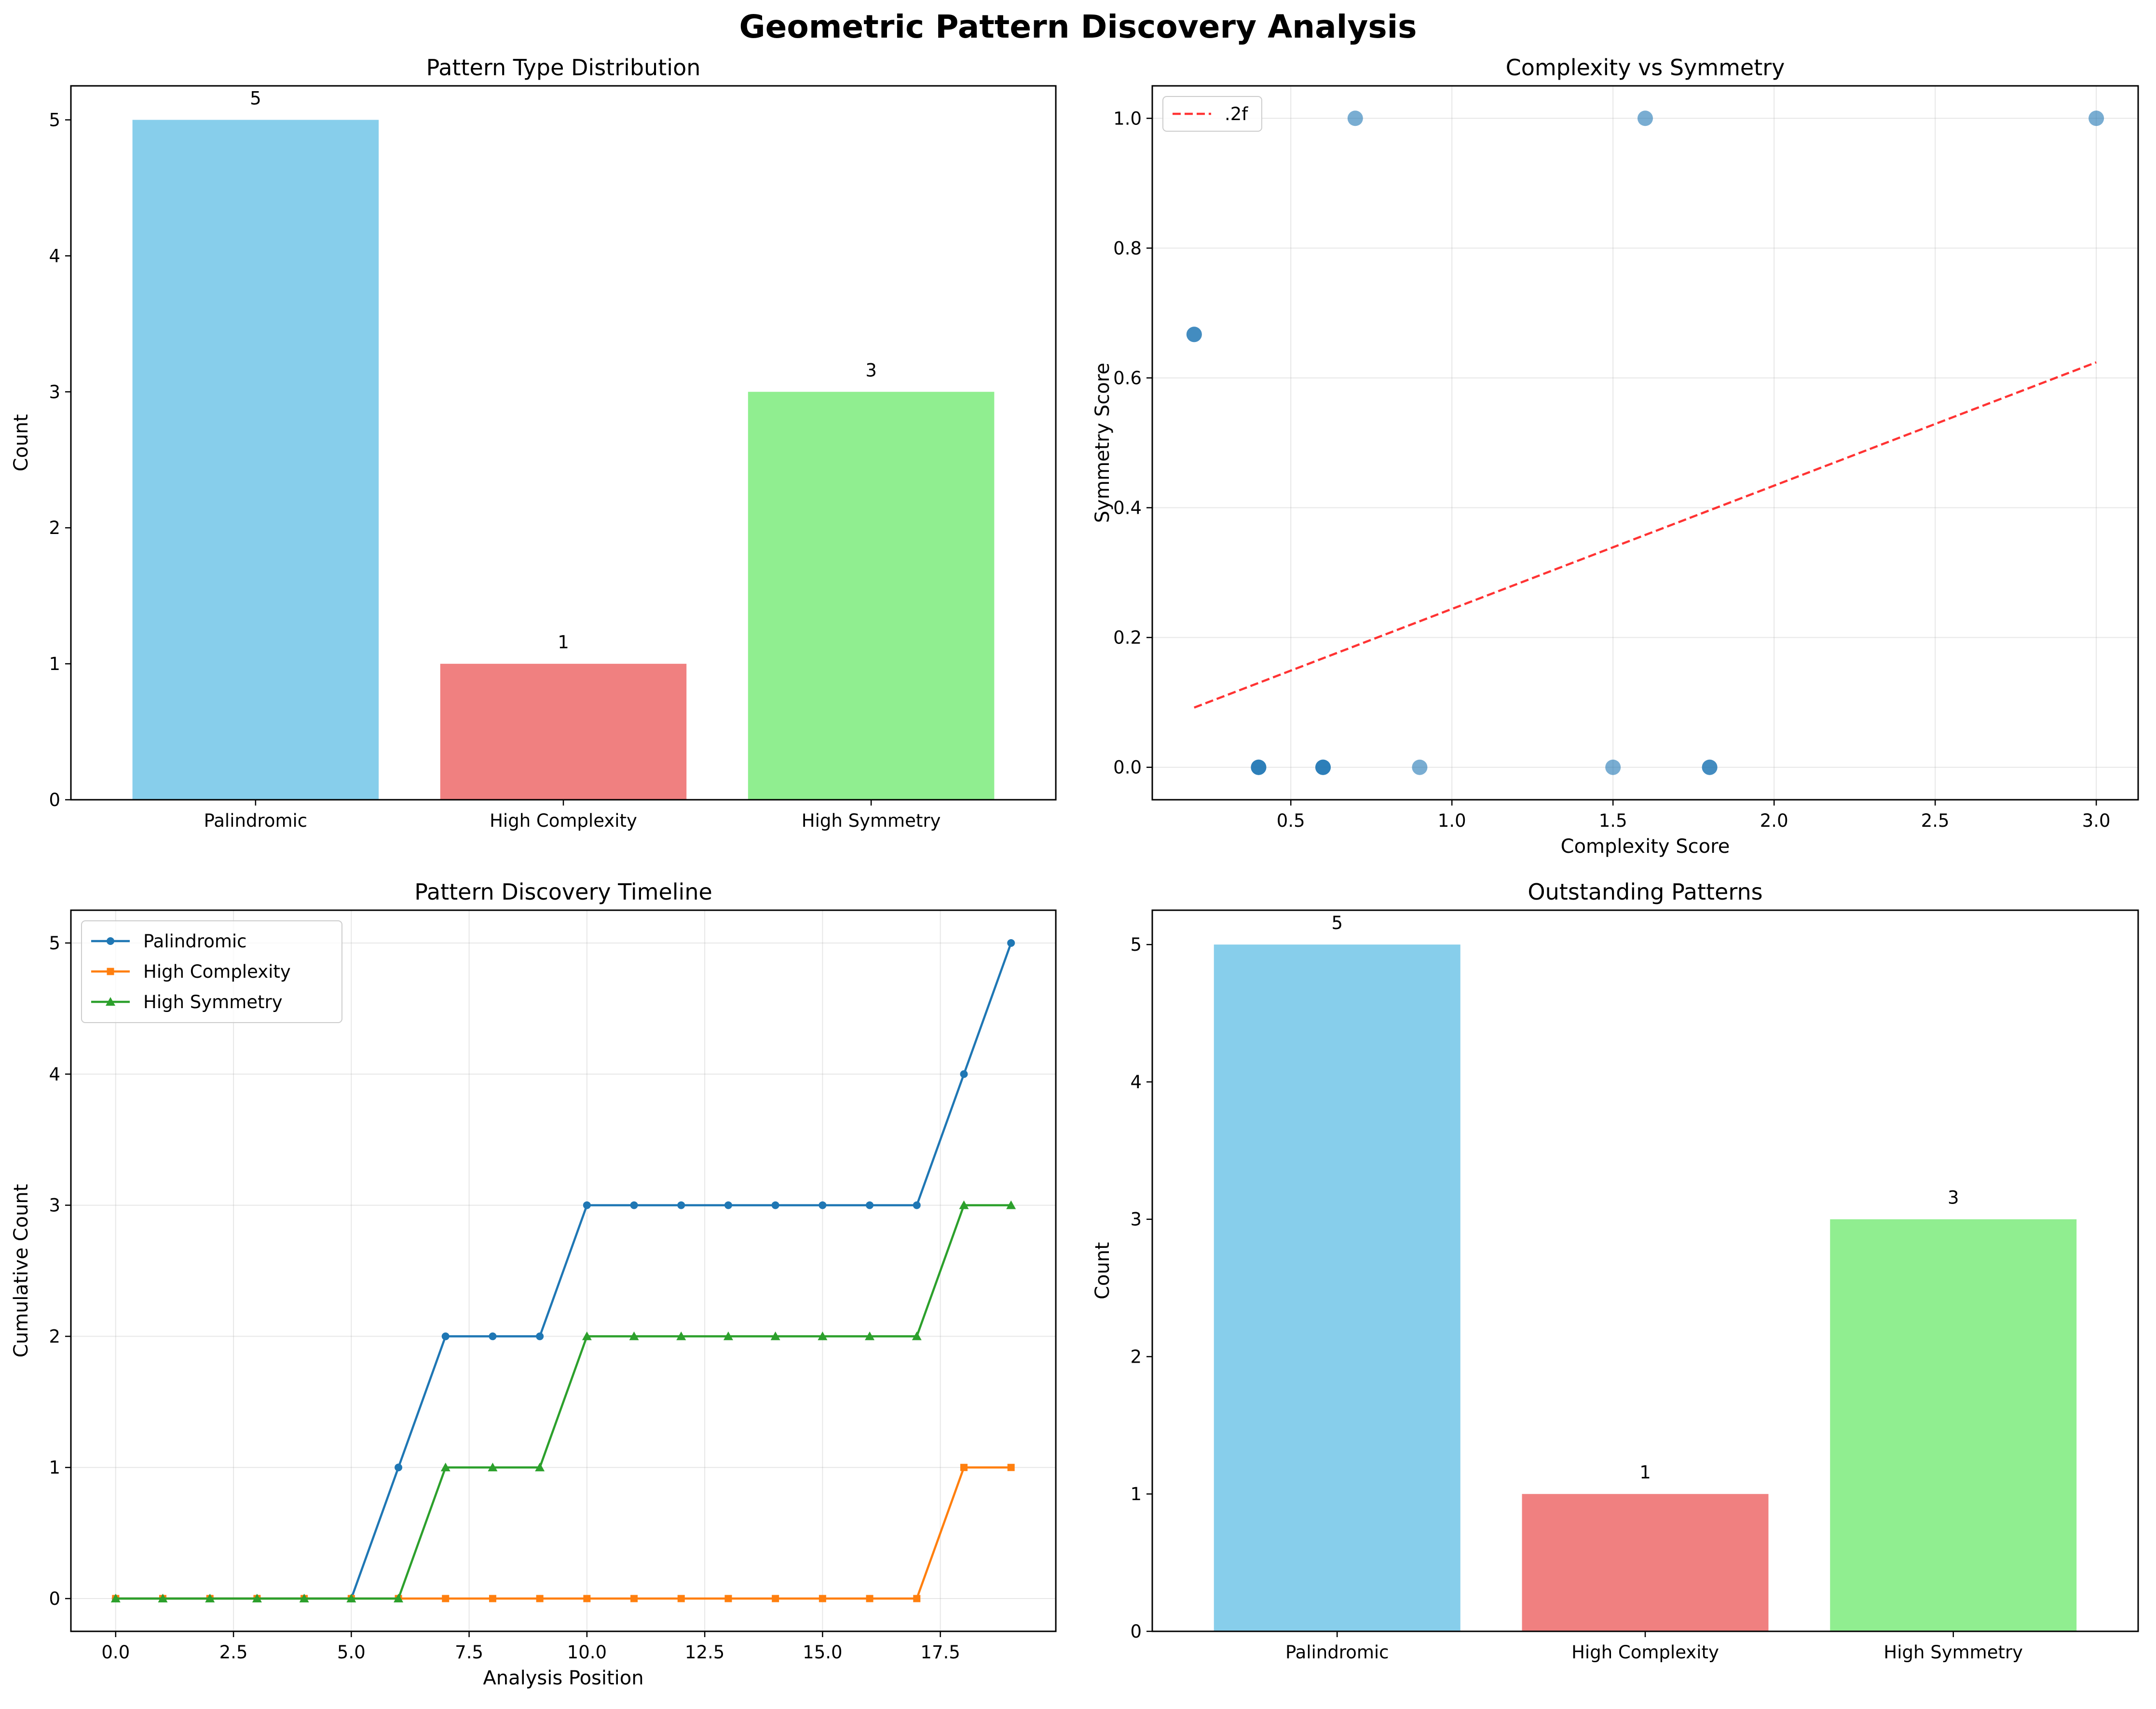  What do you see at coordinates (255, 98) in the screenshot?
I see `bar-value-label: 5` at bounding box center [255, 98].